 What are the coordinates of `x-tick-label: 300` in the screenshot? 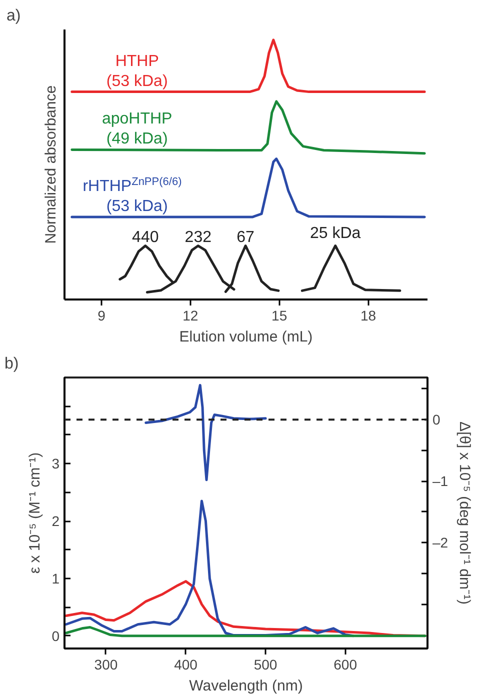 It's located at (106, 664).